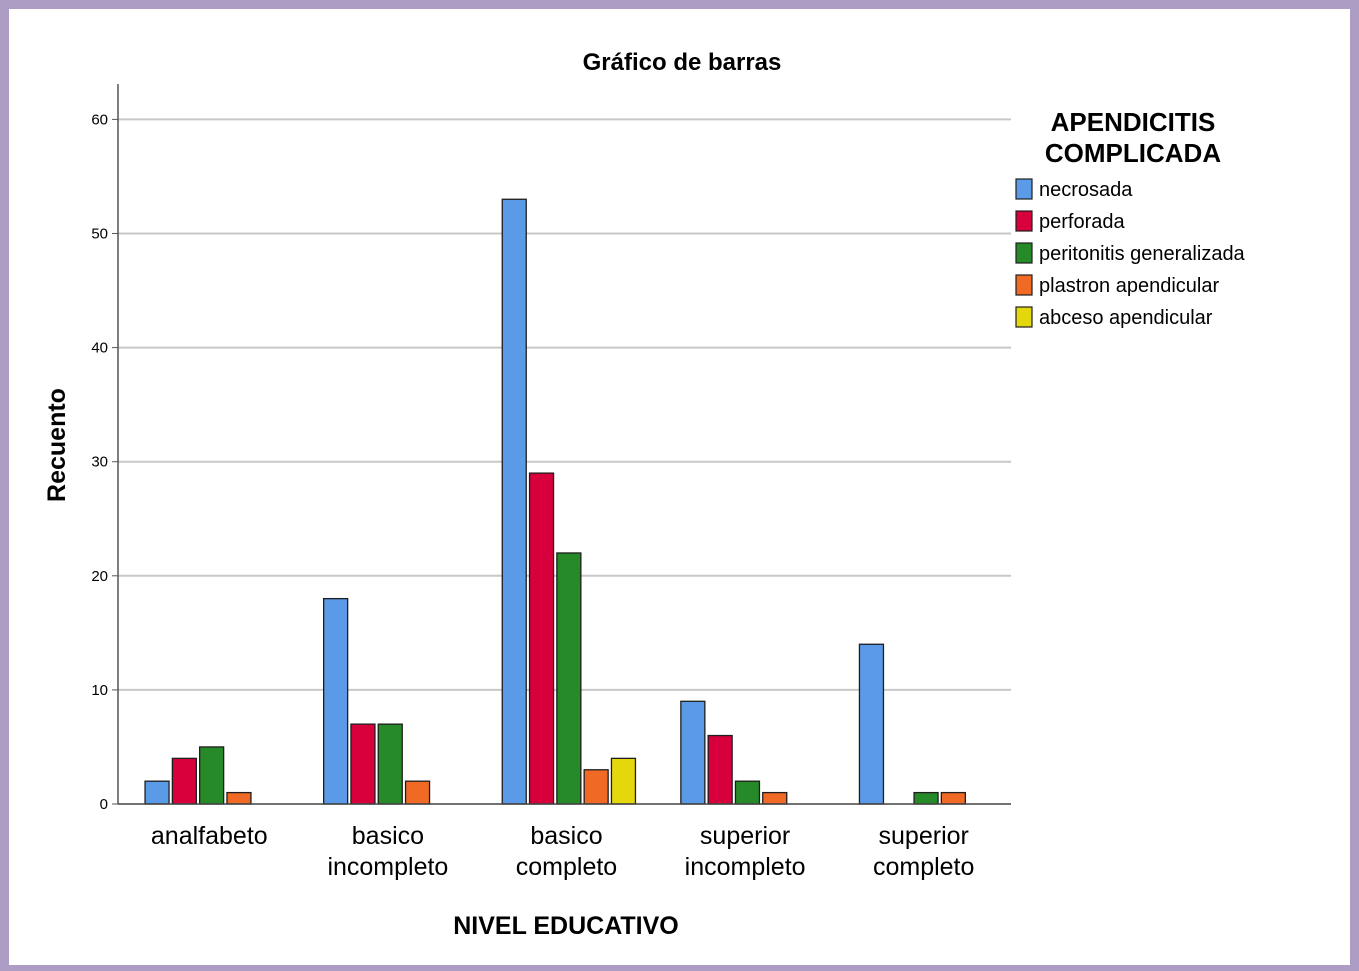 The image size is (1359, 971). What do you see at coordinates (1133, 153) in the screenshot?
I see `legend-title-line-2: COMPLICADA` at bounding box center [1133, 153].